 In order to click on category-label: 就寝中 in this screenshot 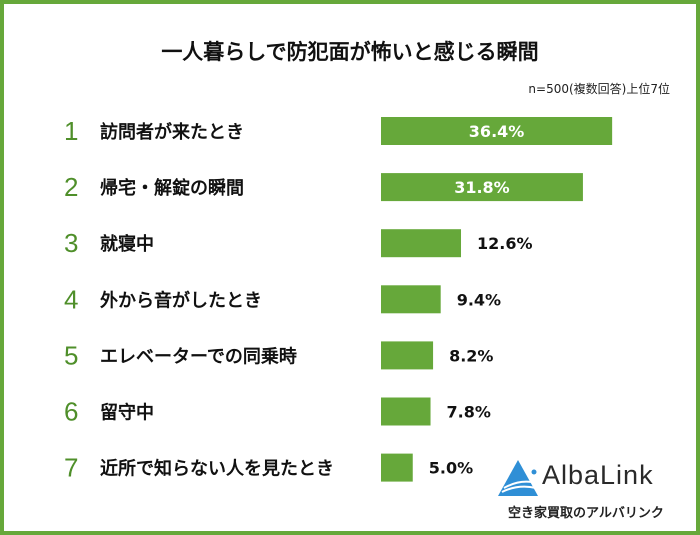, I will do `click(127, 244)`.